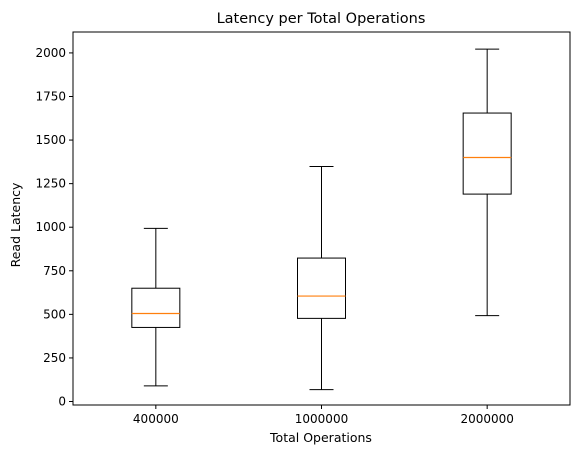 Image resolution: width=583 pixels, height=455 pixels. What do you see at coordinates (50, 140) in the screenshot?
I see `y-tick-label: 1500` at bounding box center [50, 140].